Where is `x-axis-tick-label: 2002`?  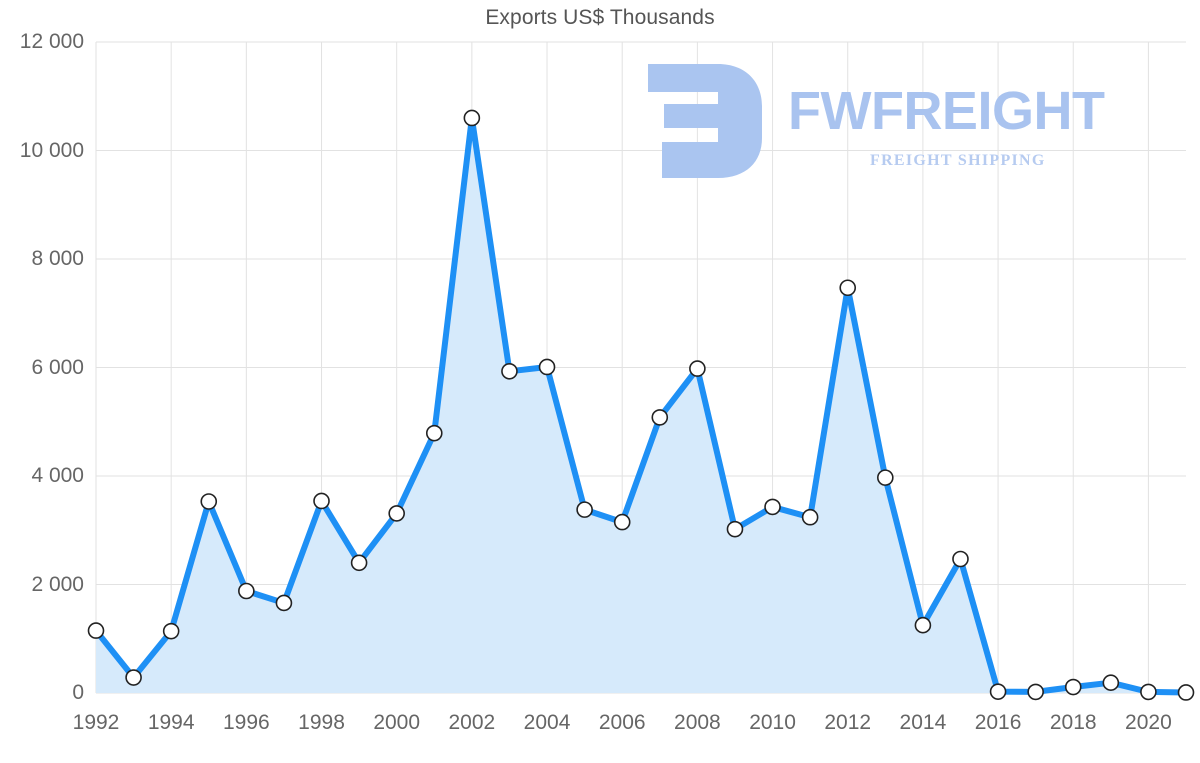
x-axis-tick-label: 2002 is located at coordinates (472, 722).